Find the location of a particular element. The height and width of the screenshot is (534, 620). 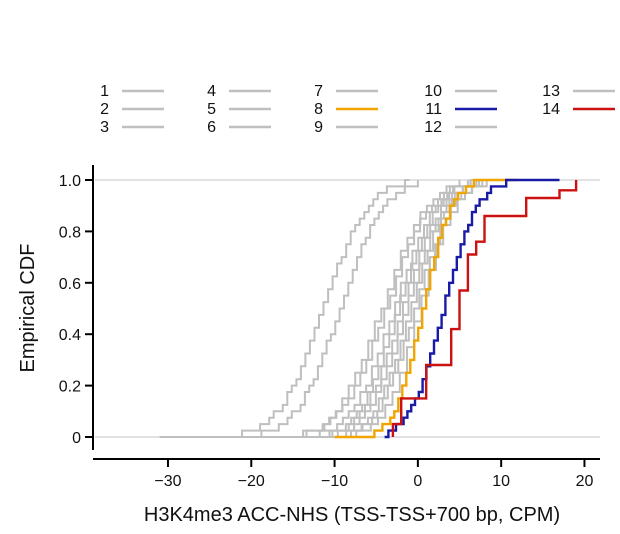

series-8-line is located at coordinates (426, 308).